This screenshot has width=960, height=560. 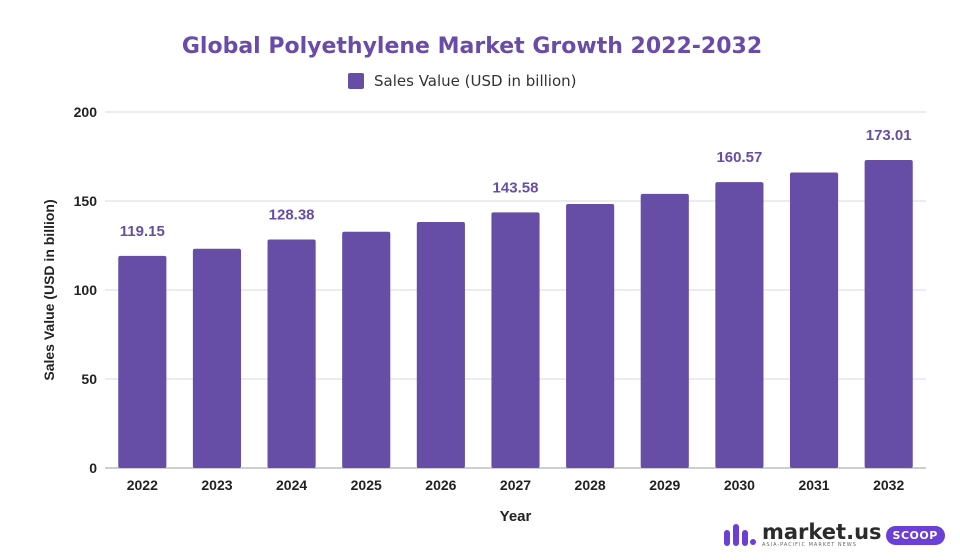 I want to click on x-tick-label: 2030, so click(x=739, y=485).